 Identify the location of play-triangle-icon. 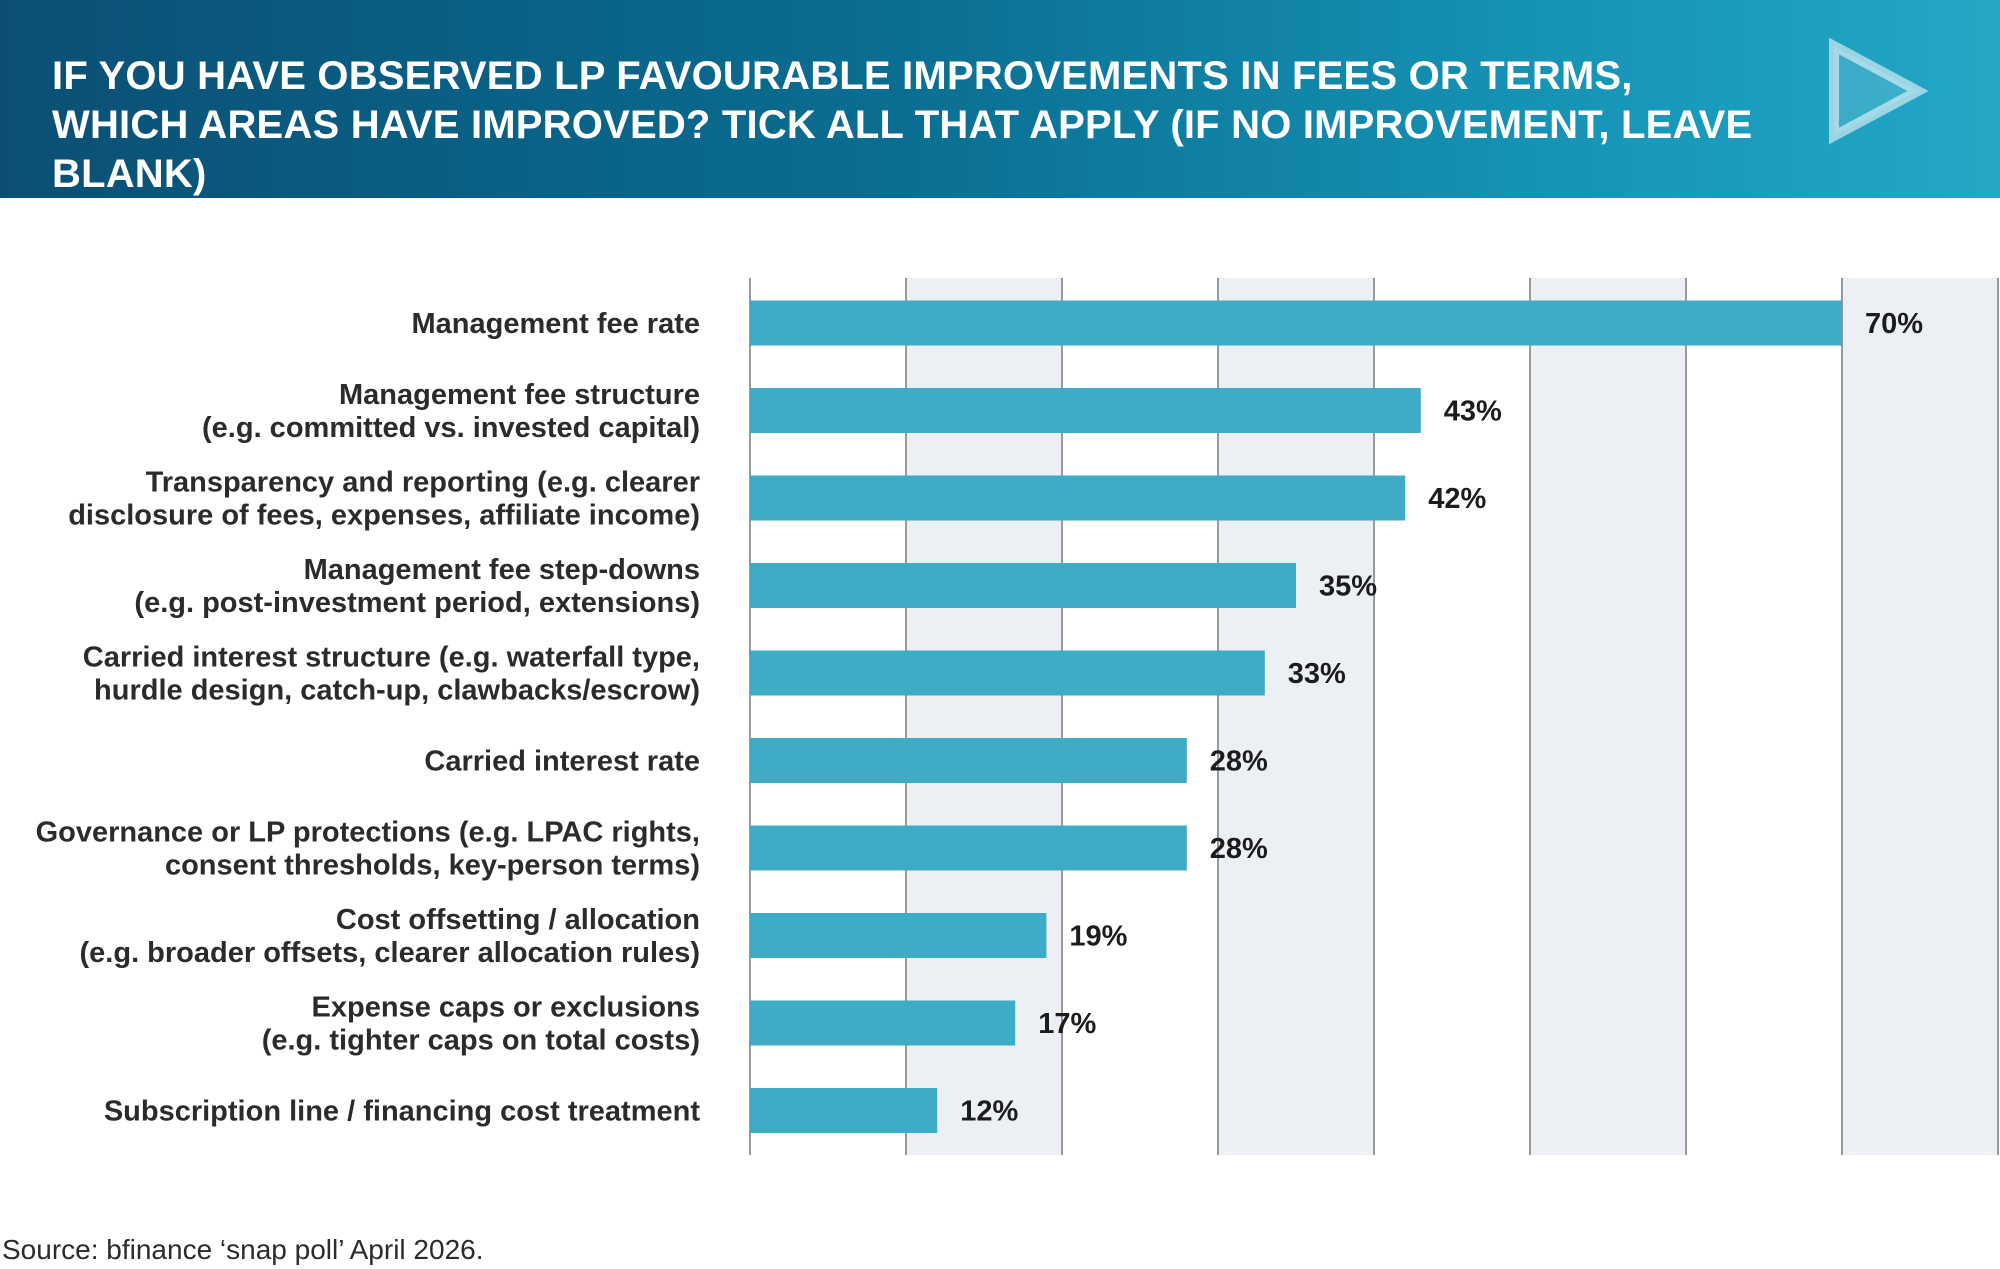
(1879, 91).